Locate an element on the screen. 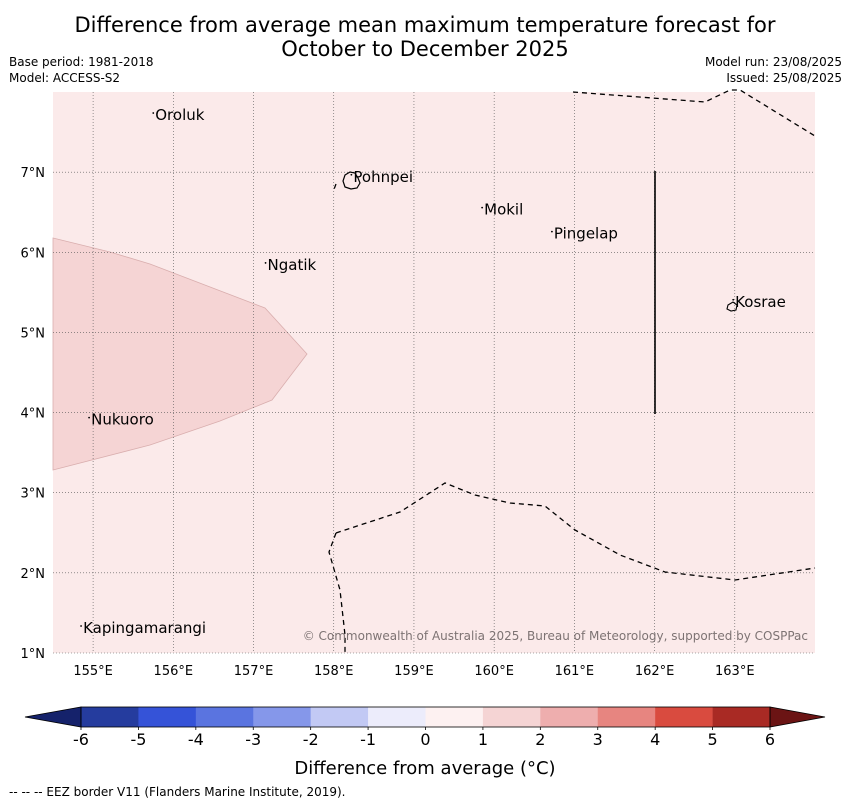 The image size is (850, 804). colorbar-tick-label: -4 is located at coordinates (196, 739).